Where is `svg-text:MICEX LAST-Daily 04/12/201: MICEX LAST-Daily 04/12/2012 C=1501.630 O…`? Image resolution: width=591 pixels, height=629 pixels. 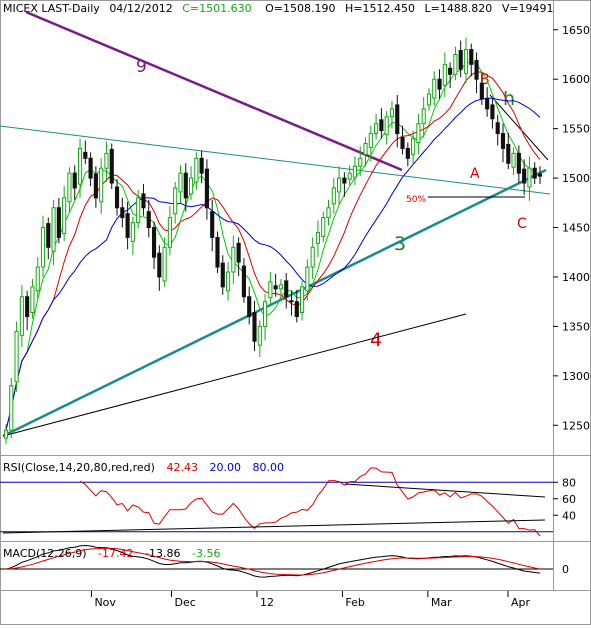
svg-text:MICEX LAST-Daily 04/12/201: MICEX LAST-Daily 04/12/2012 C=1501.630 O… is located at coordinates (278, 8).